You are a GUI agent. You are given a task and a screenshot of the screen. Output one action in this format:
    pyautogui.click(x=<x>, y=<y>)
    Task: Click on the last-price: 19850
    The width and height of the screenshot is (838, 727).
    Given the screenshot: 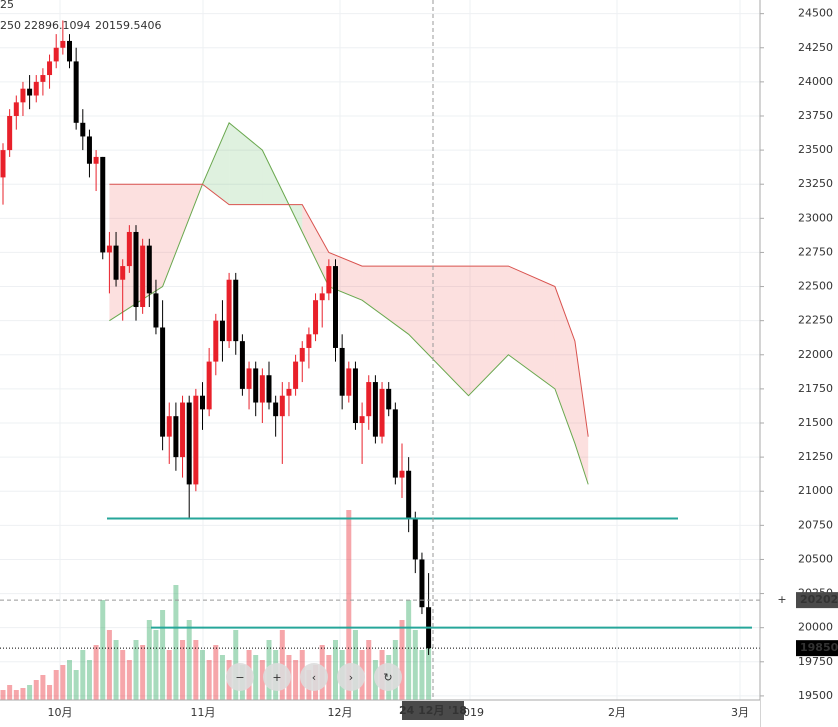 What is the action you would take?
    pyautogui.click(x=819, y=647)
    